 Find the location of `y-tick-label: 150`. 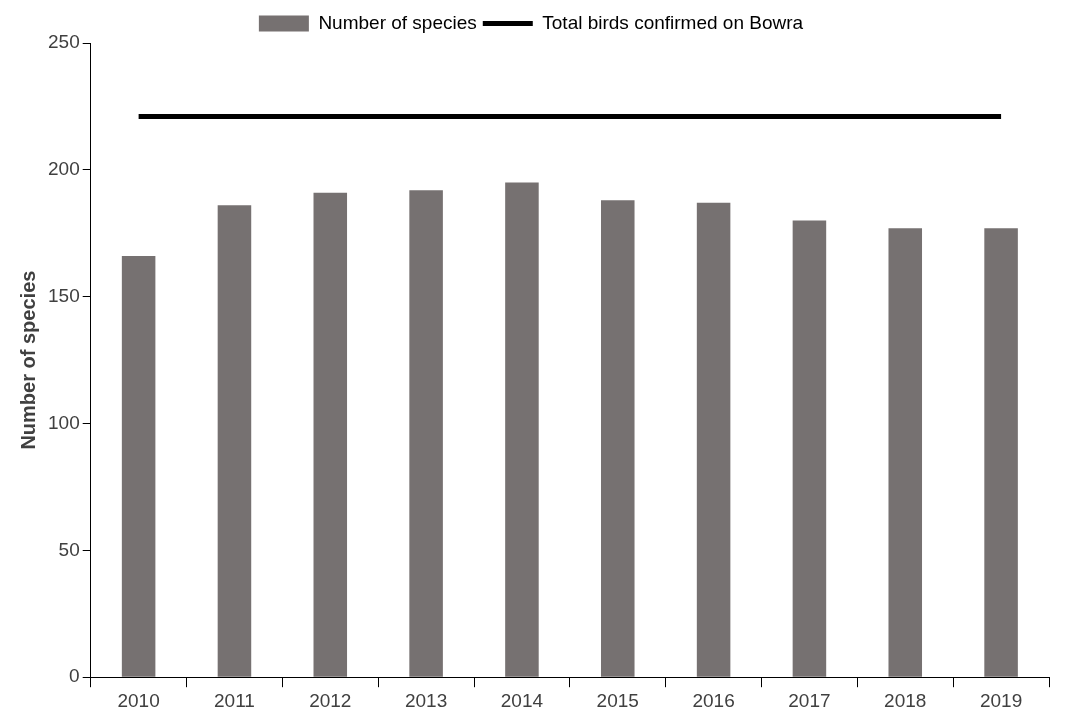

y-tick-label: 150 is located at coordinates (64, 295).